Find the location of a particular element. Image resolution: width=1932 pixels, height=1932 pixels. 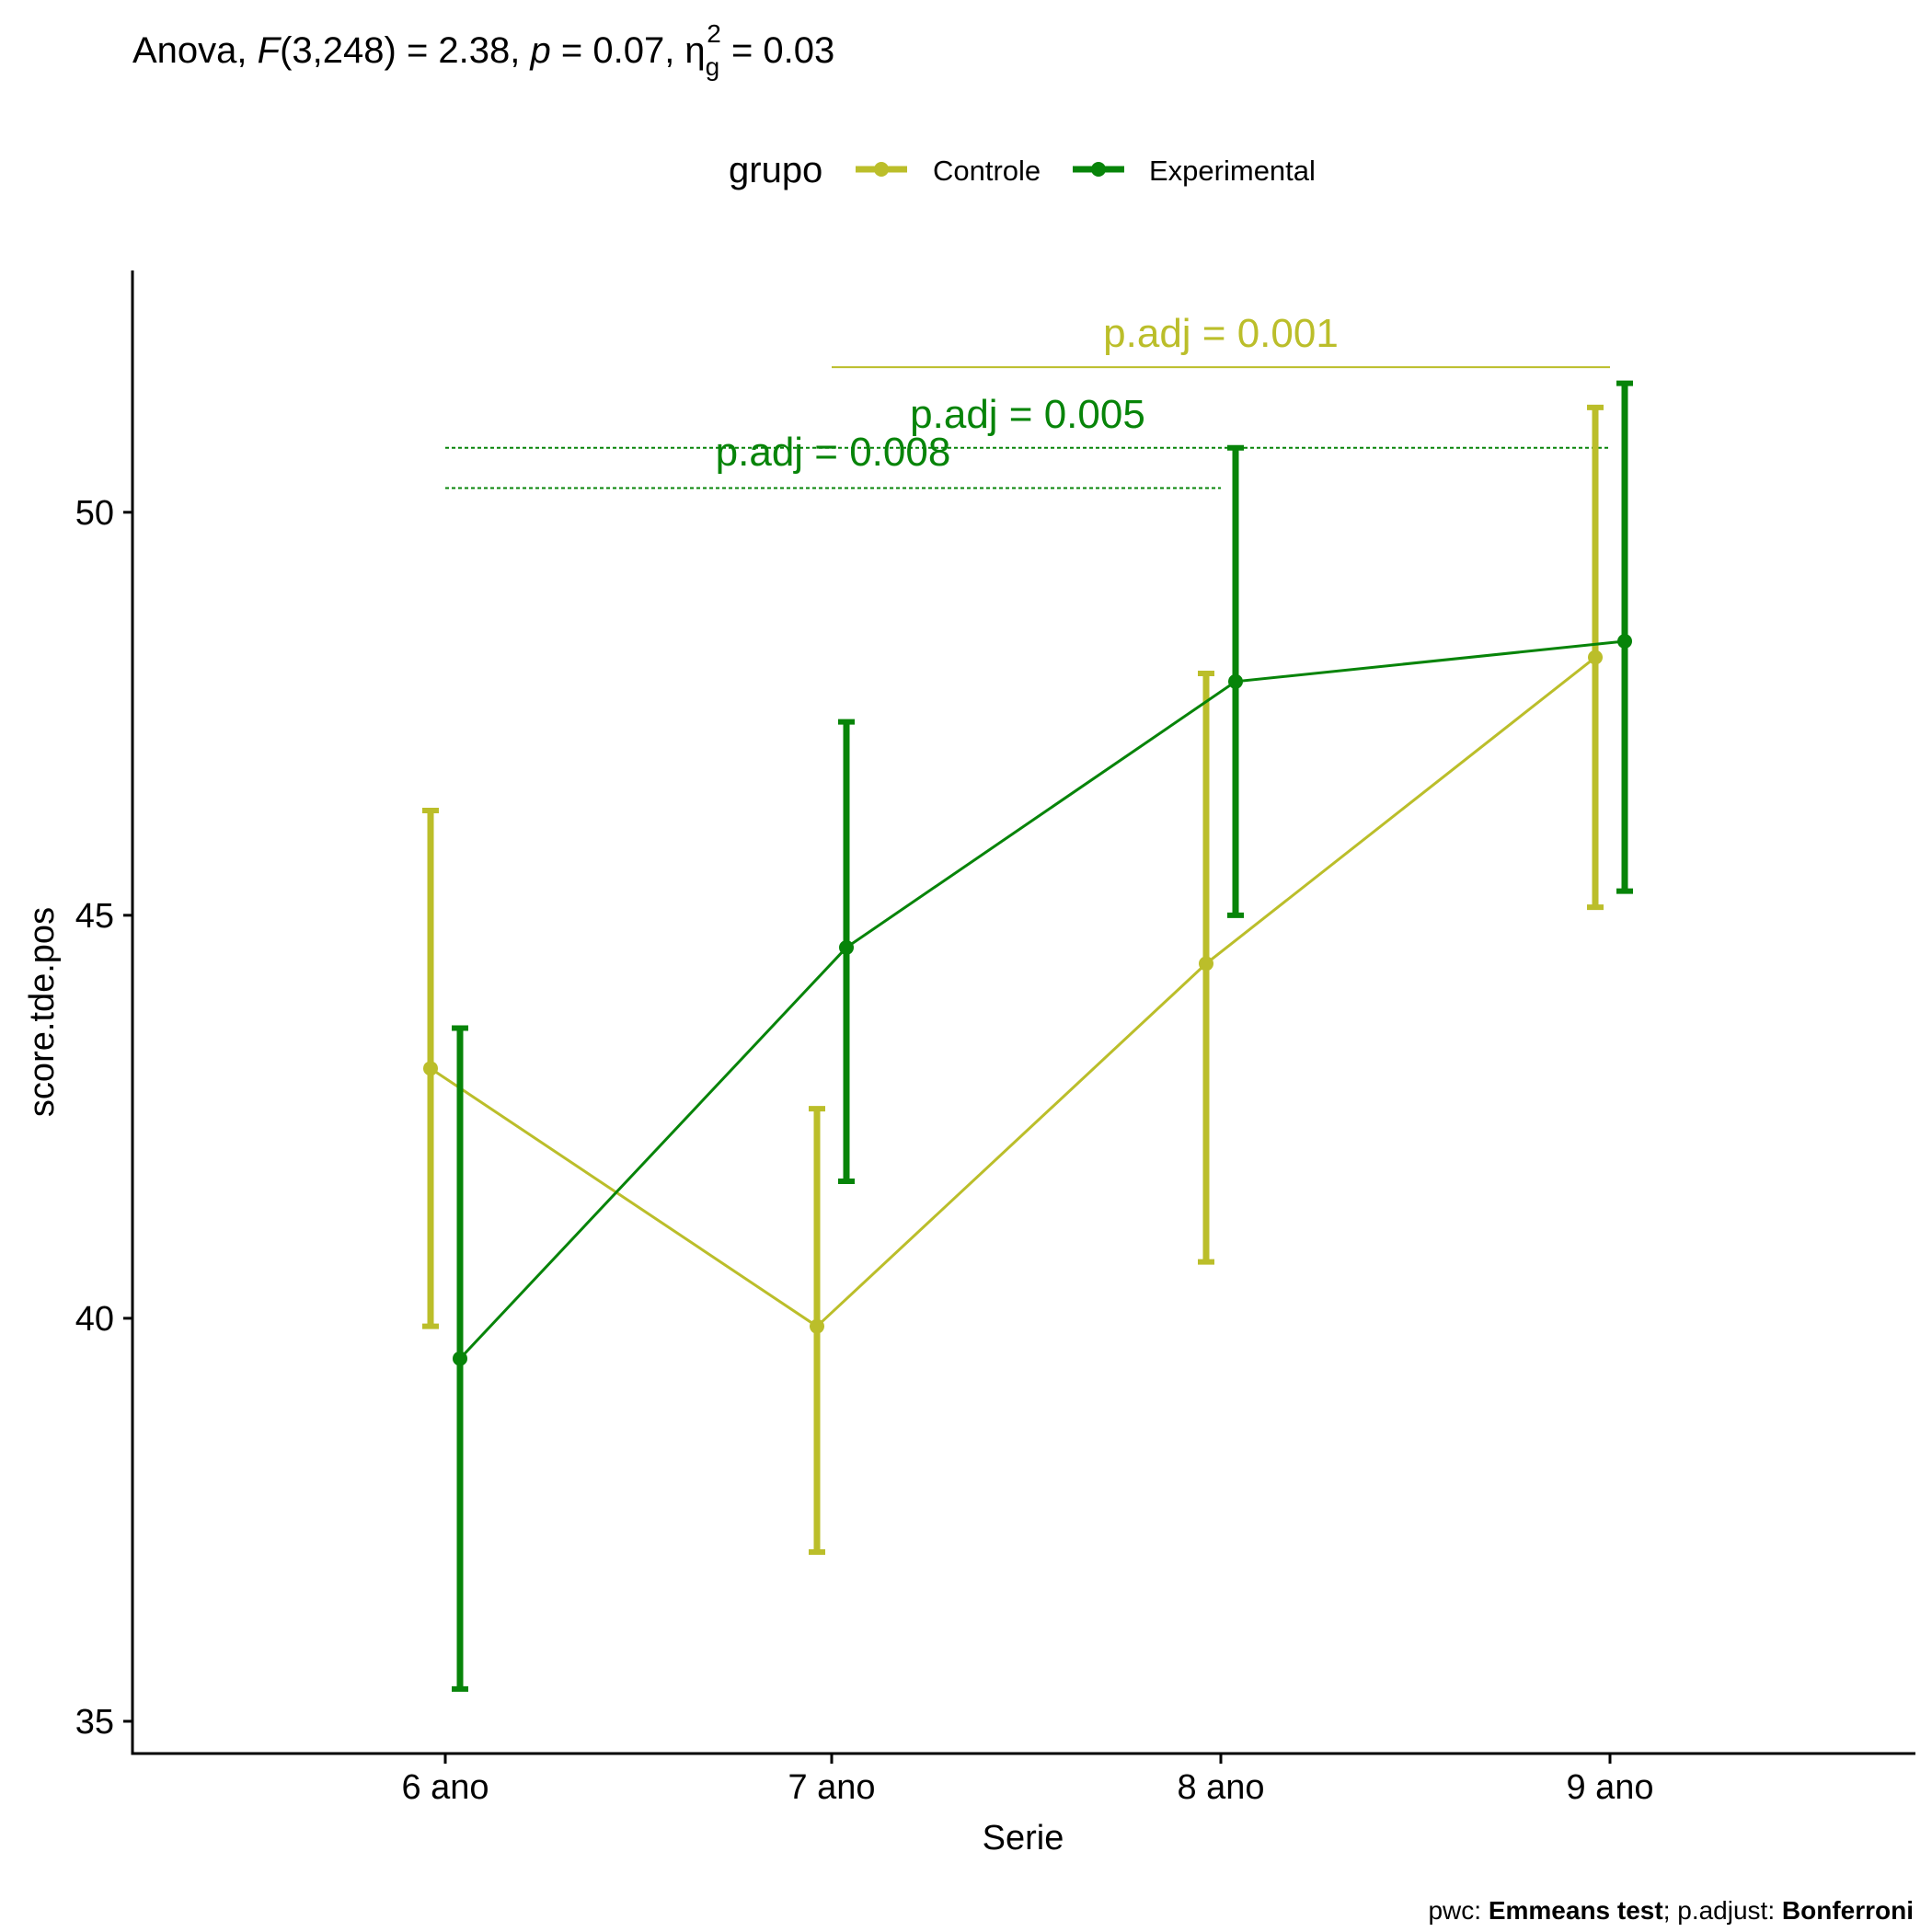

y-tick-label: 50 is located at coordinates (94, 513).